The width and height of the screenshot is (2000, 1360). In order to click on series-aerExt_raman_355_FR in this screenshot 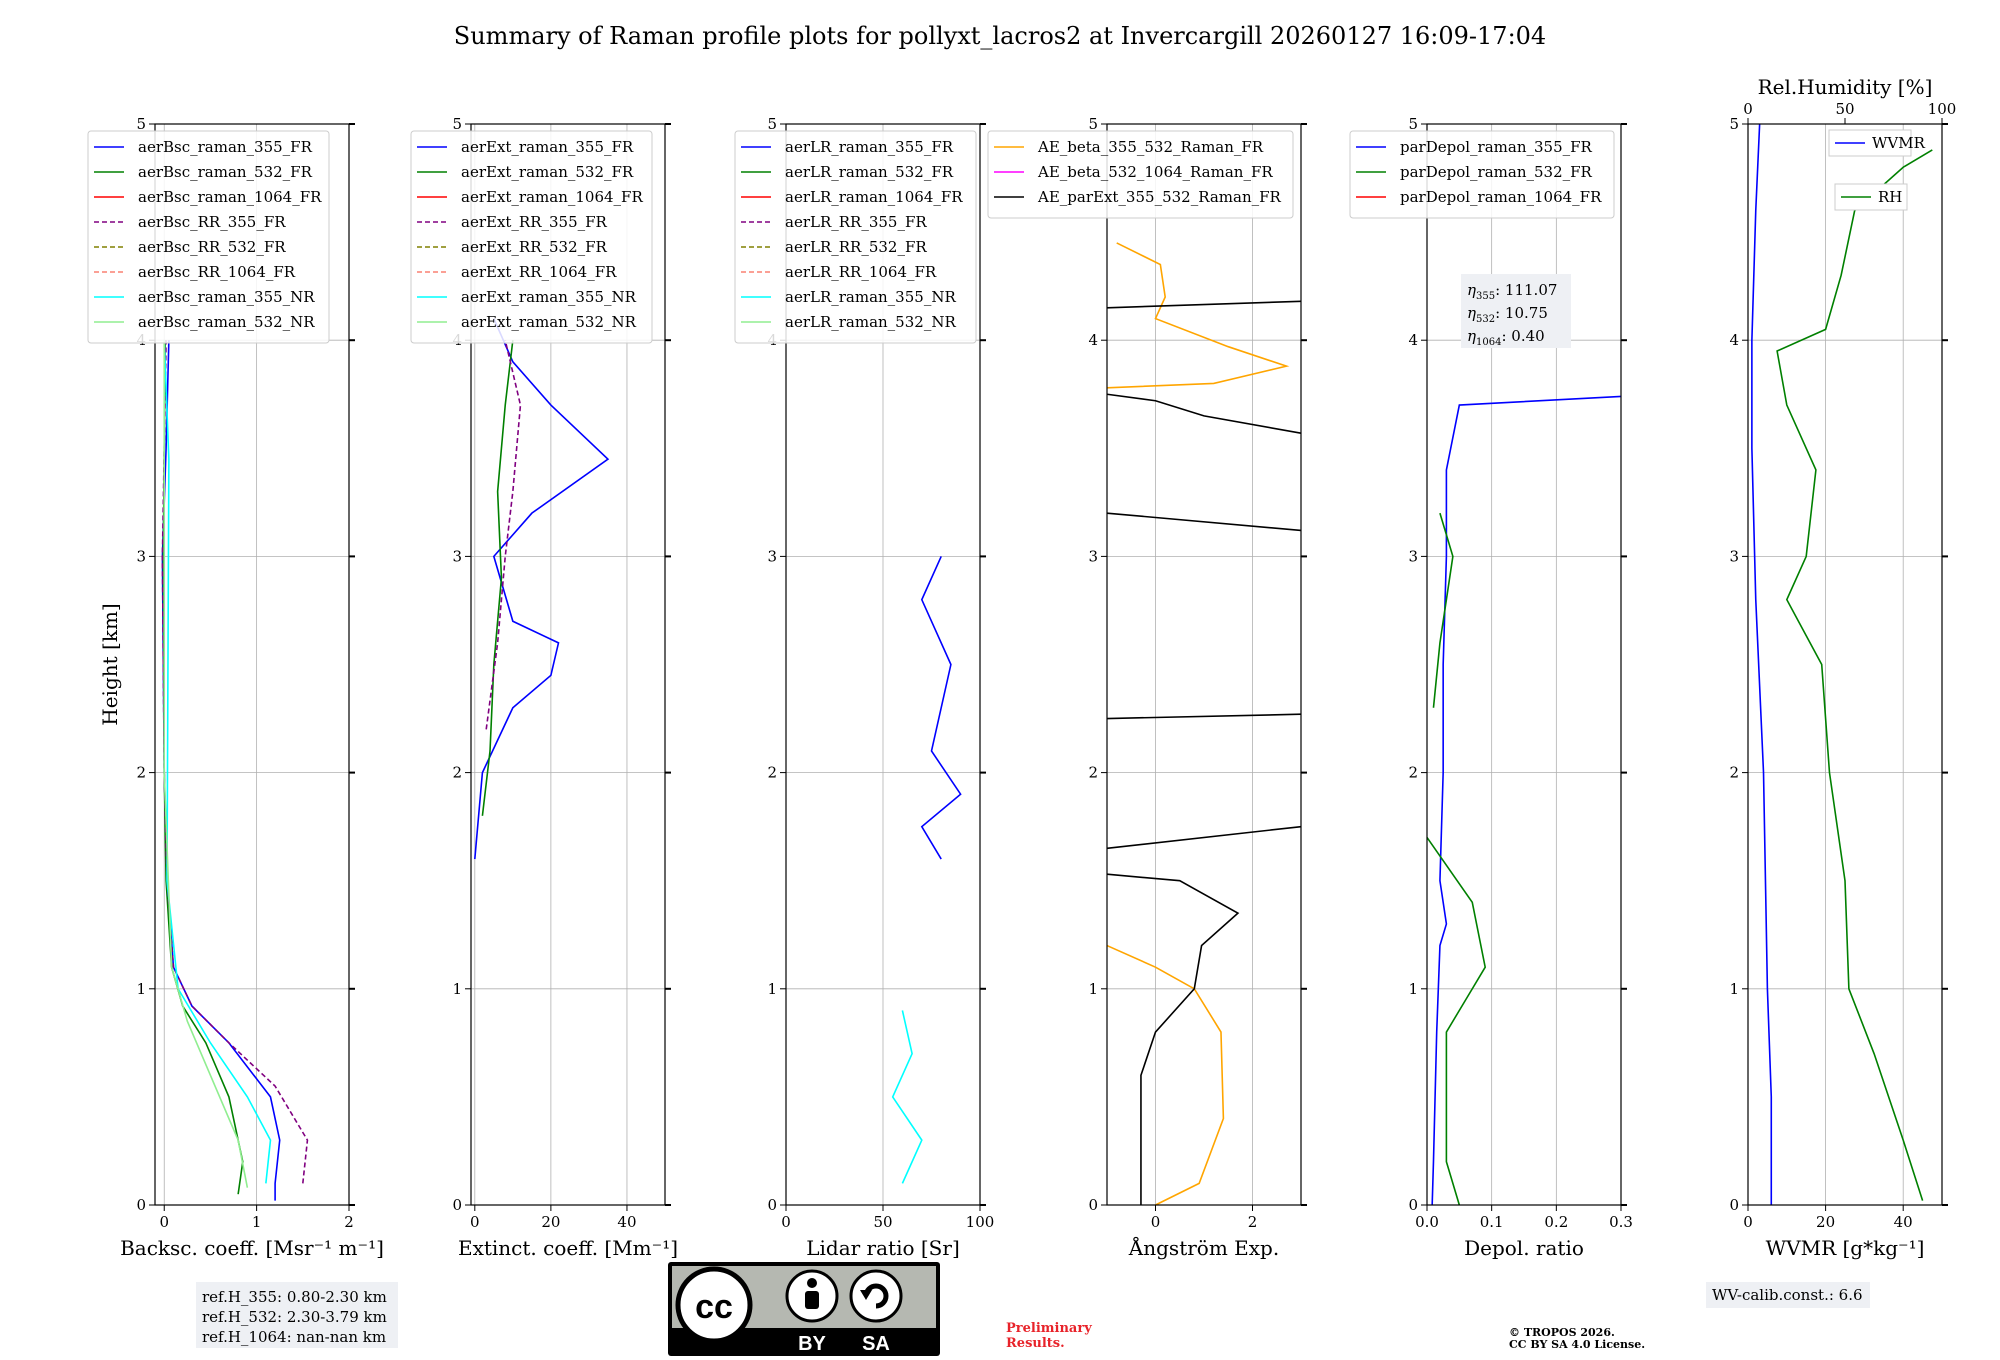, I will do `click(542, 589)`.